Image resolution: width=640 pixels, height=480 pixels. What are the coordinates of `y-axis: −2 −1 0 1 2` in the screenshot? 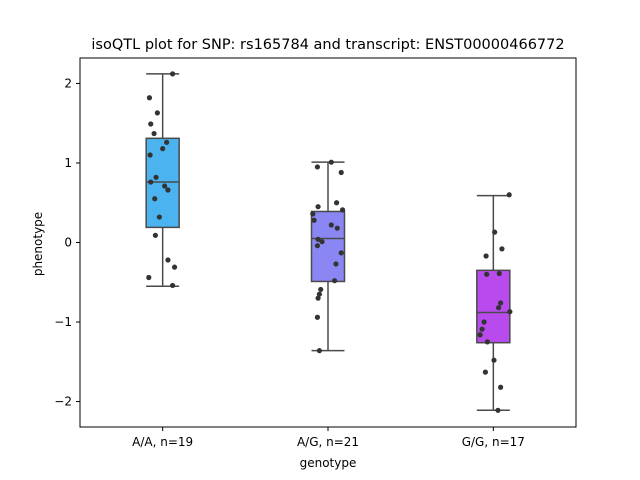 It's located at (67, 242).